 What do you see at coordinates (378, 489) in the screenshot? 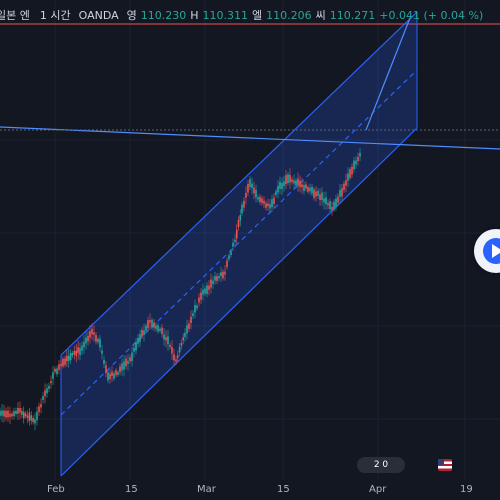
I see `time-label-apr: Apr` at bounding box center [378, 489].